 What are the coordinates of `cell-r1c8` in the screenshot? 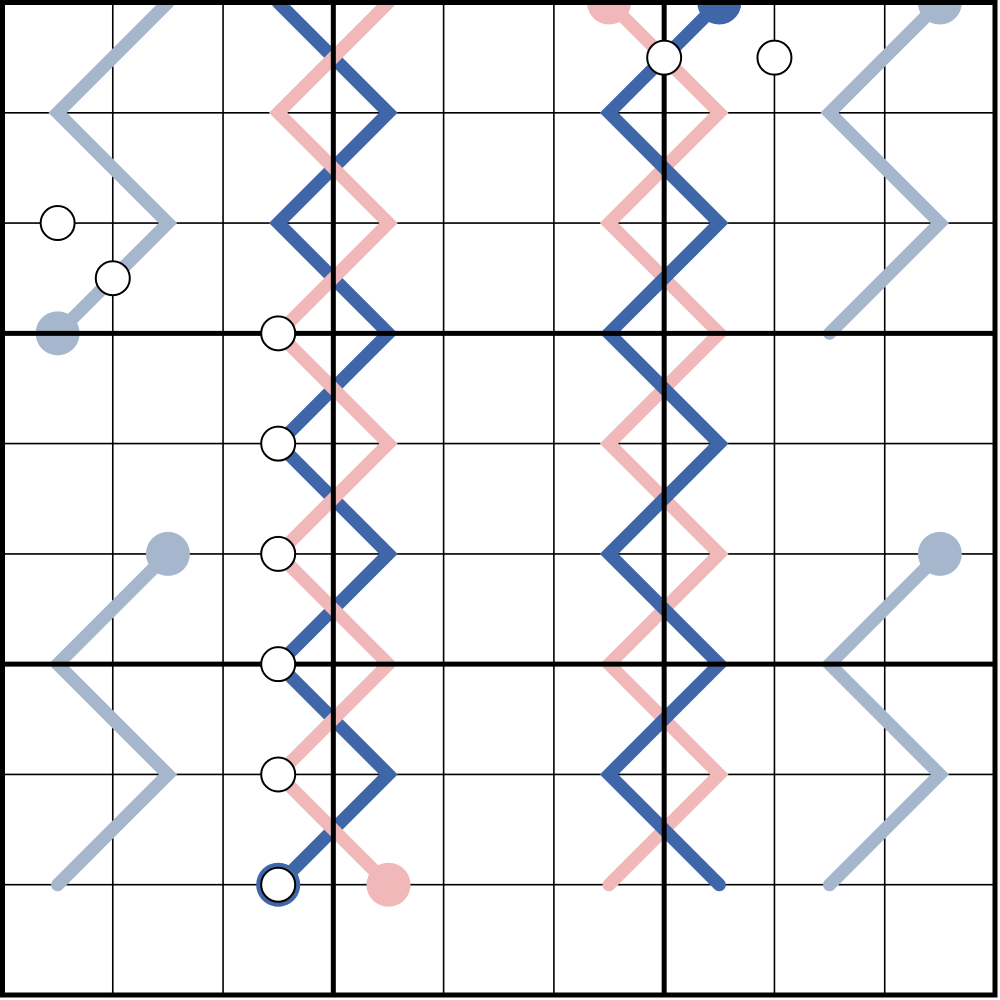 It's located at (829, 57).